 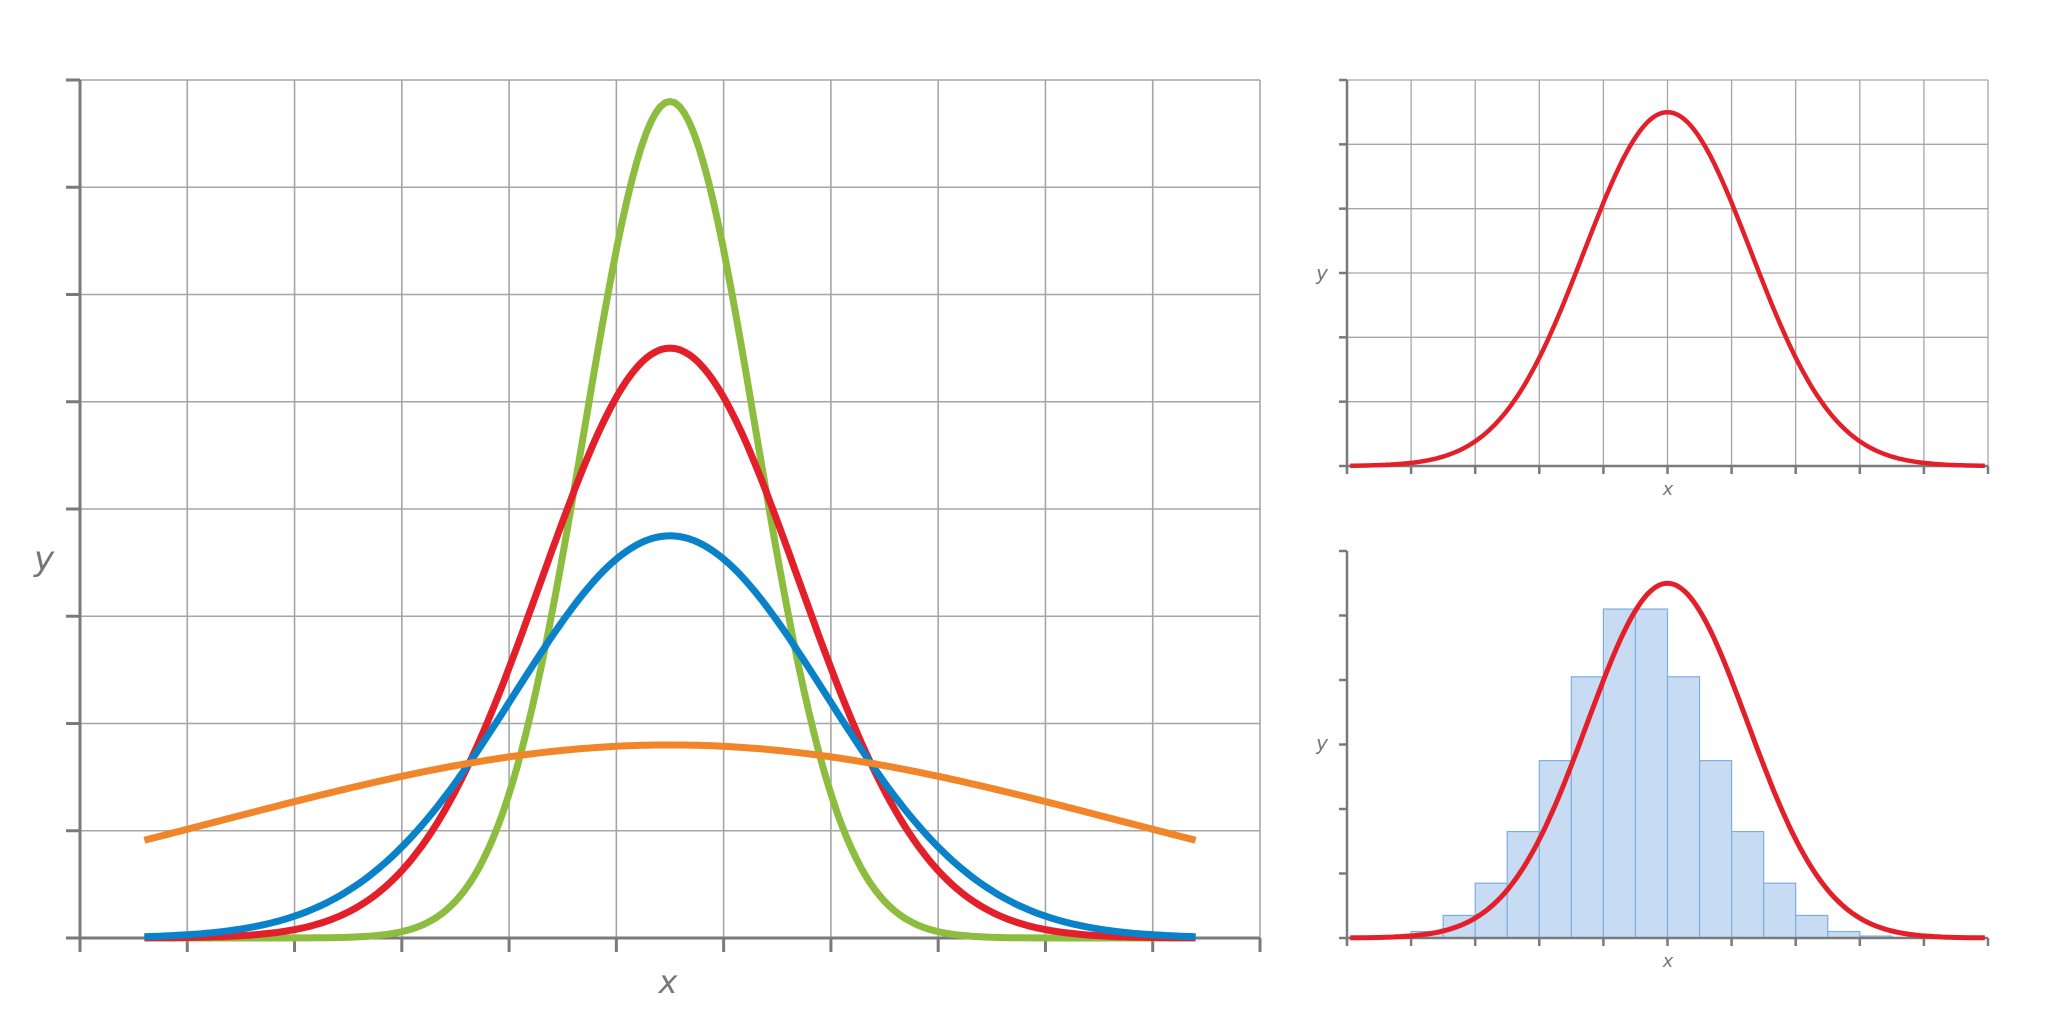 What do you see at coordinates (44, 559) in the screenshot?
I see `main-y-axis-label: y` at bounding box center [44, 559].